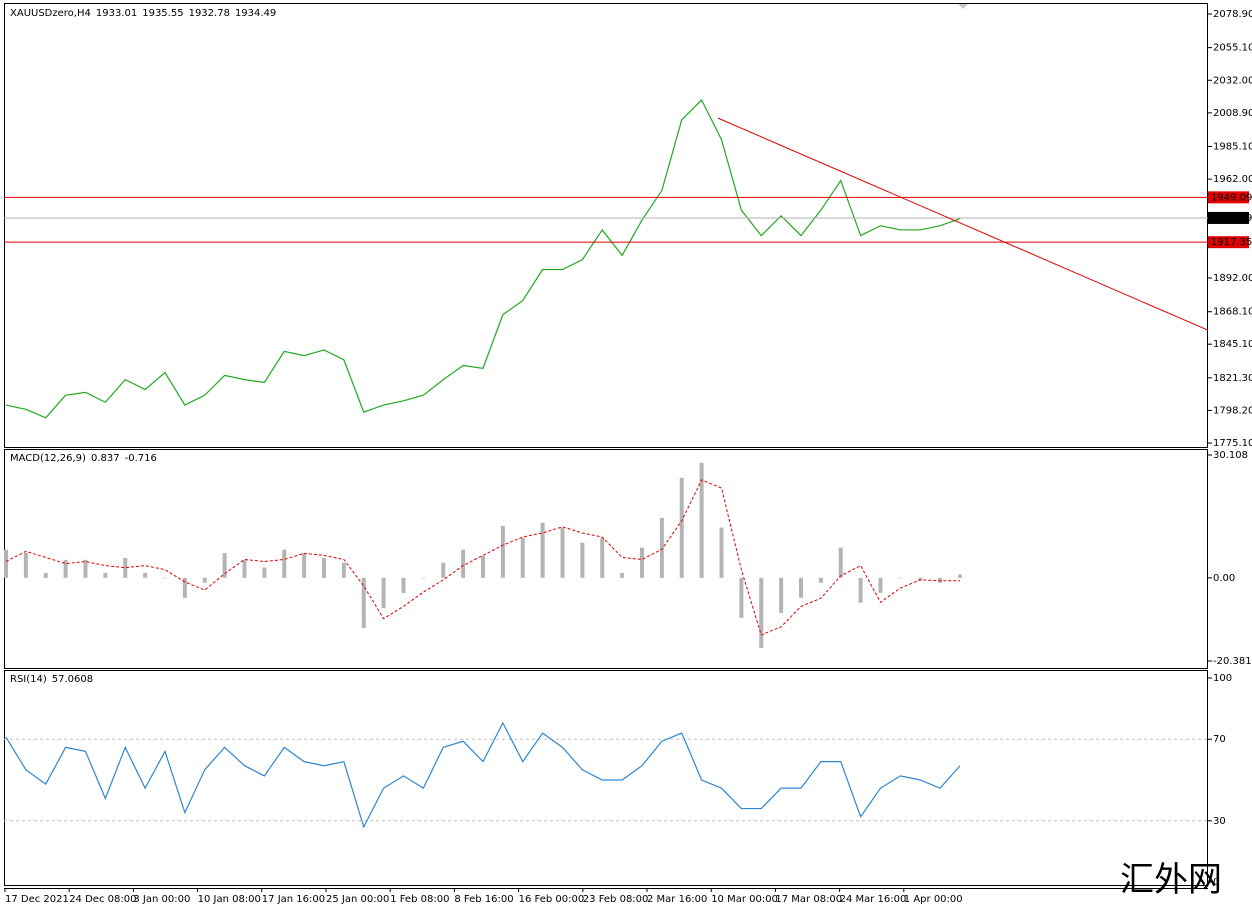 The width and height of the screenshot is (1252, 913). Describe the element at coordinates (483, 899) in the screenshot. I see `x-tick-label: 8 Feb 16:00` at that location.